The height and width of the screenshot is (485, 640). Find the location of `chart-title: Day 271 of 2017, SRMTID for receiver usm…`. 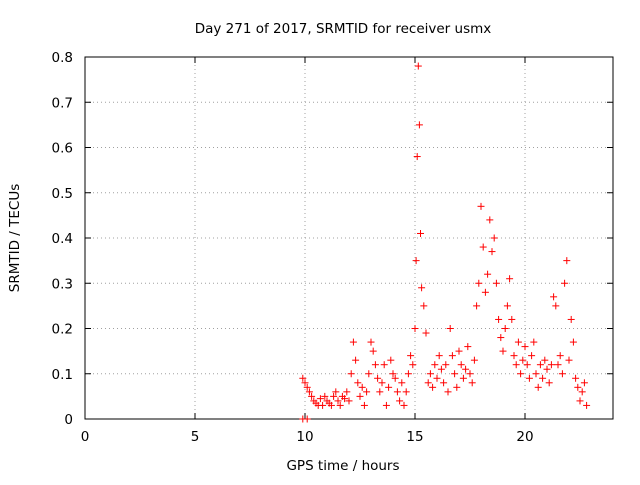

chart-title: Day 271 of 2017, SRMTID for receiver usm… is located at coordinates (343, 29).